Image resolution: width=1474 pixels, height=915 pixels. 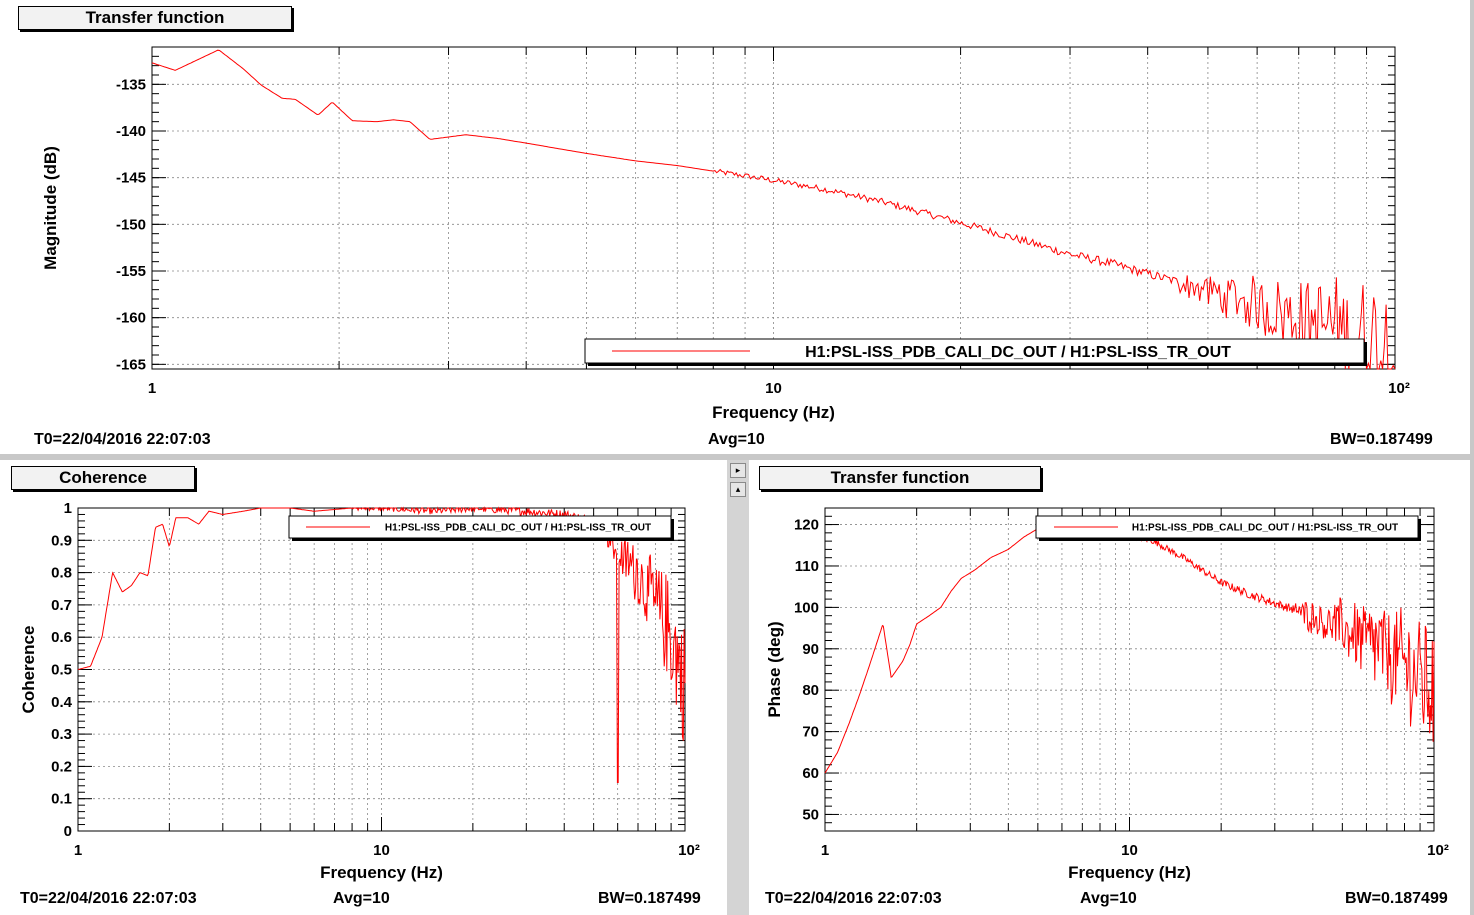 What do you see at coordinates (810, 690) in the screenshot?
I see `phase-ytick-label: 80` at bounding box center [810, 690].